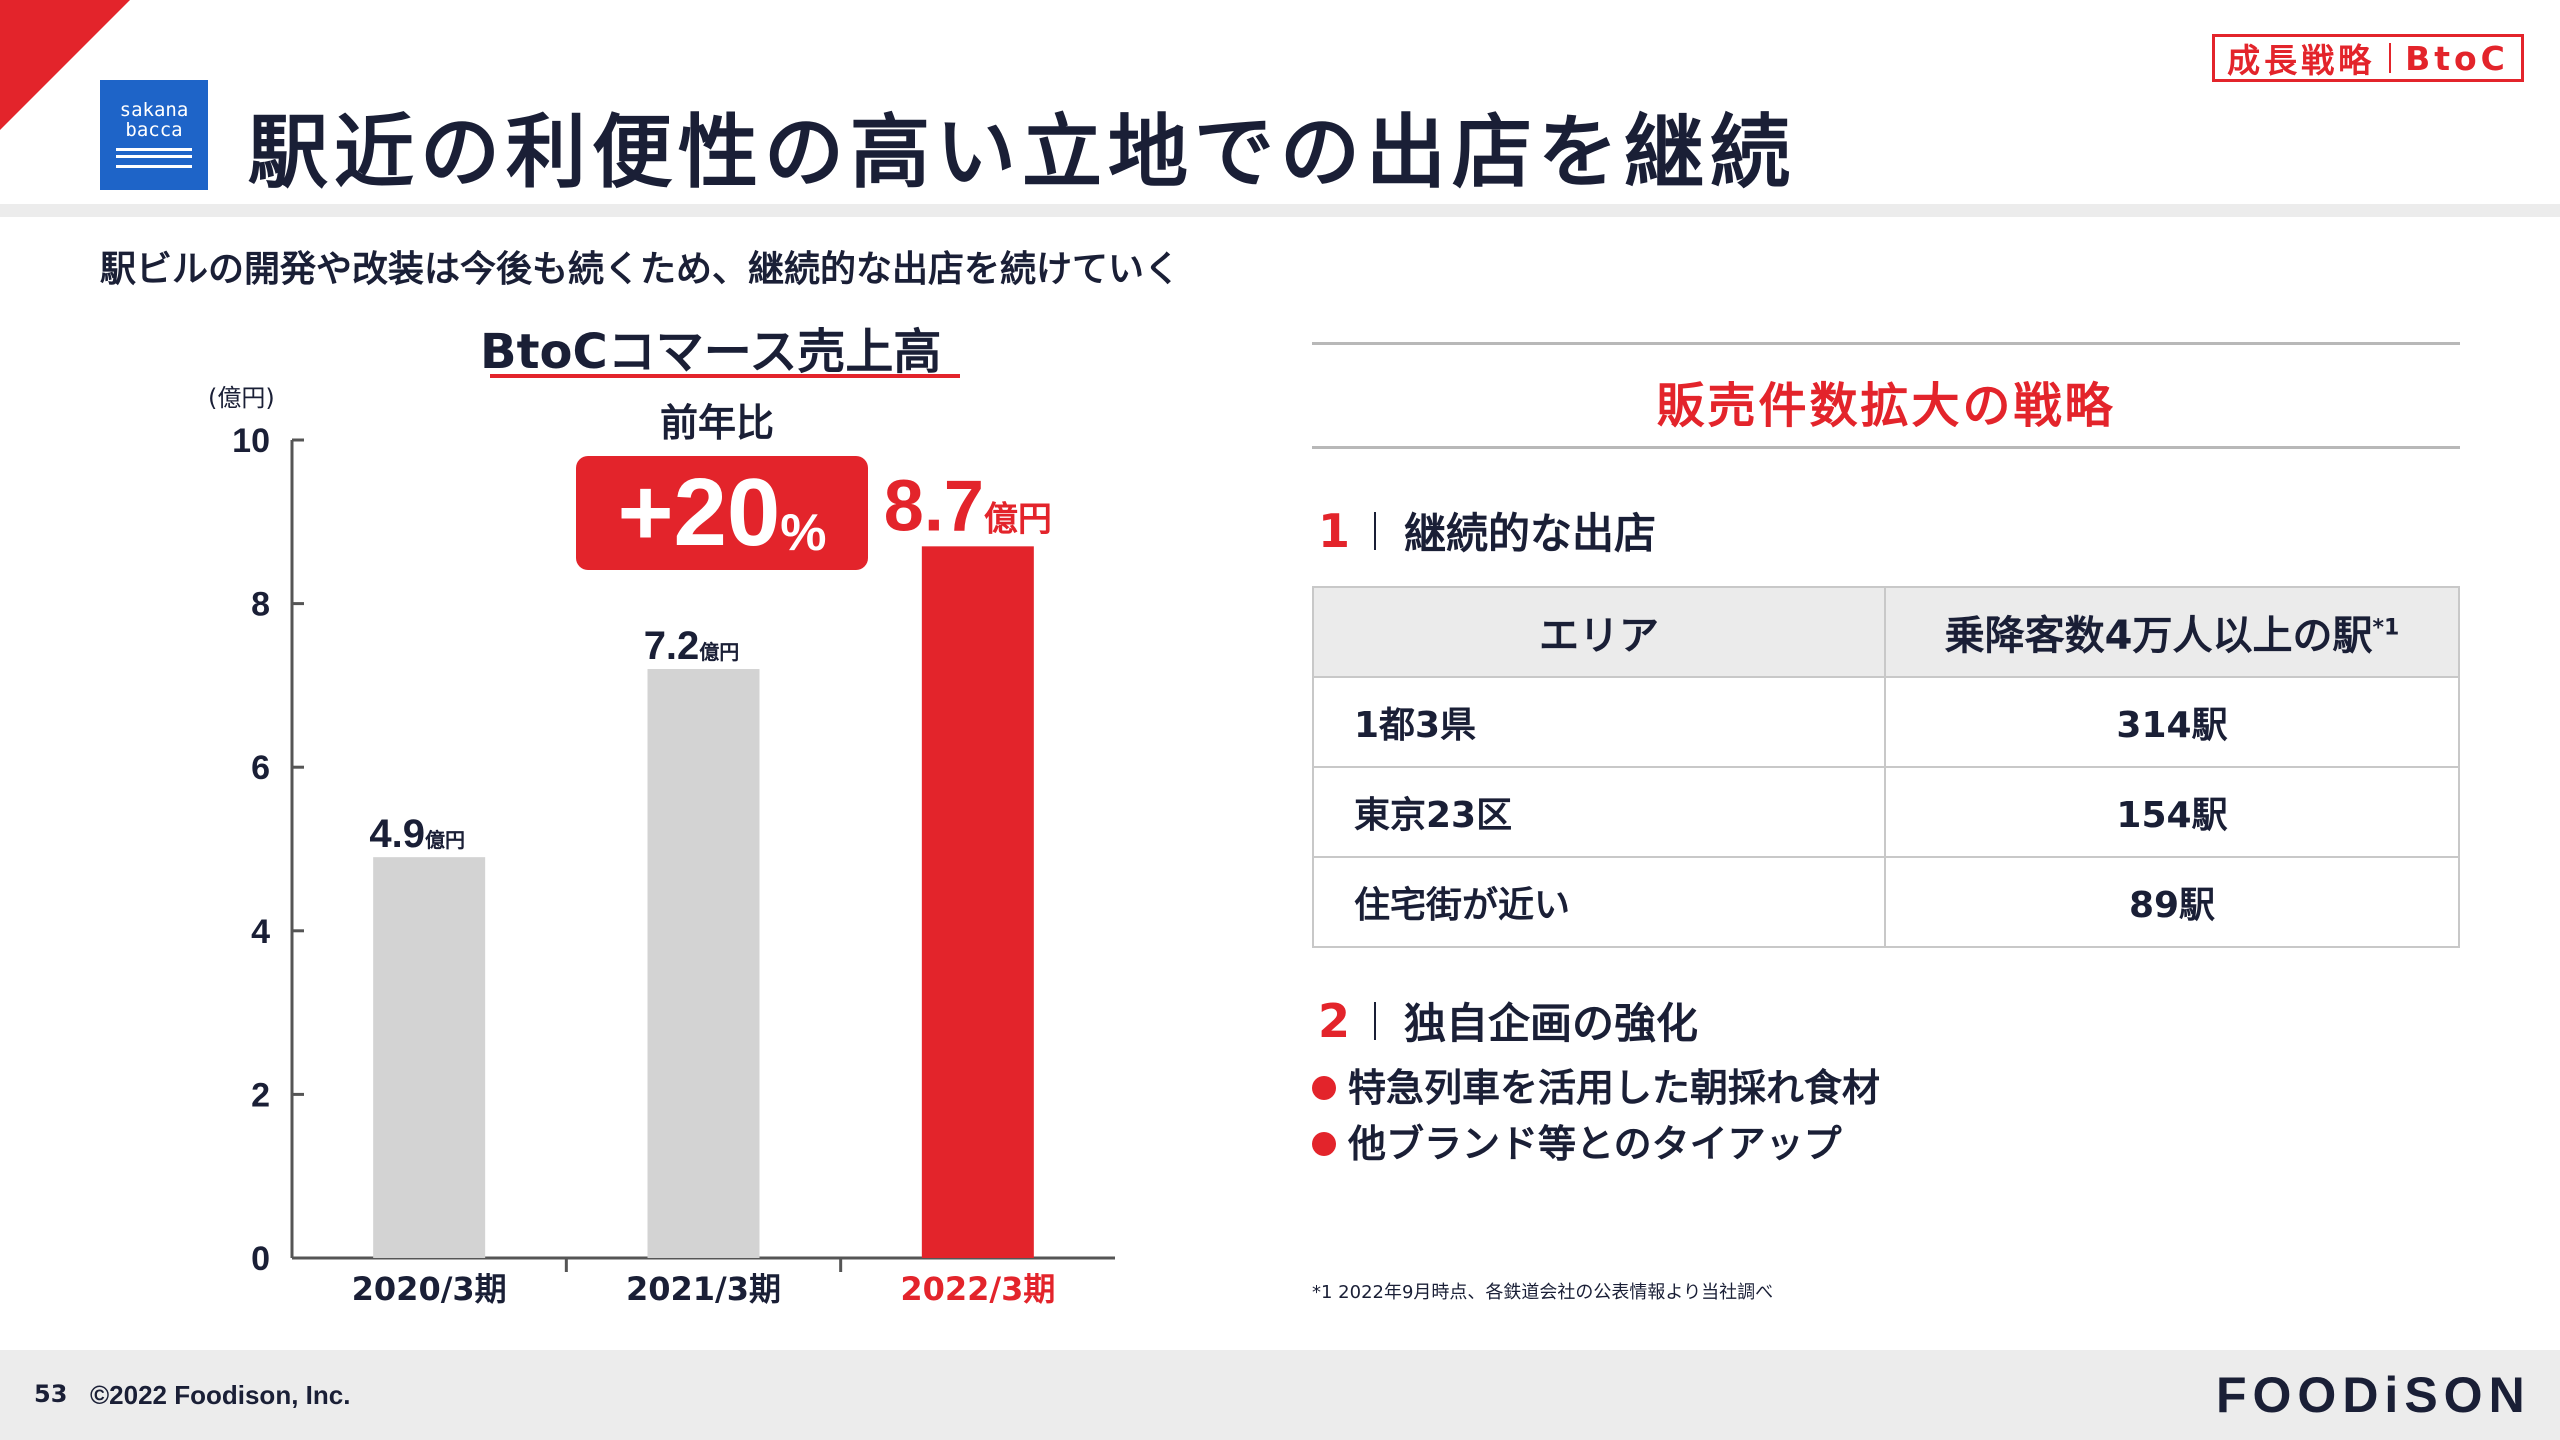 This screenshot has width=2560, height=1440. I want to click on strategy-title: 販売件数拡大の戦略, so click(1886, 406).